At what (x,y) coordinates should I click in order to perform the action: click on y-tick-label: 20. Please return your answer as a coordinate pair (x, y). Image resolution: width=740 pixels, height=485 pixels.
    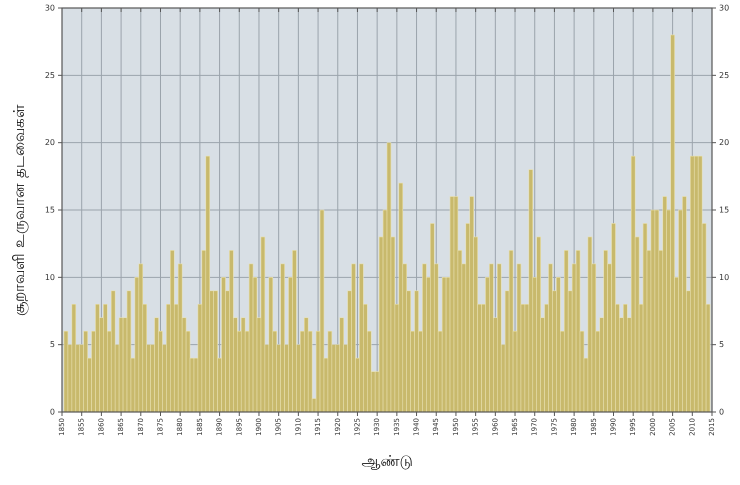
    Looking at the image, I should click on (49, 143).